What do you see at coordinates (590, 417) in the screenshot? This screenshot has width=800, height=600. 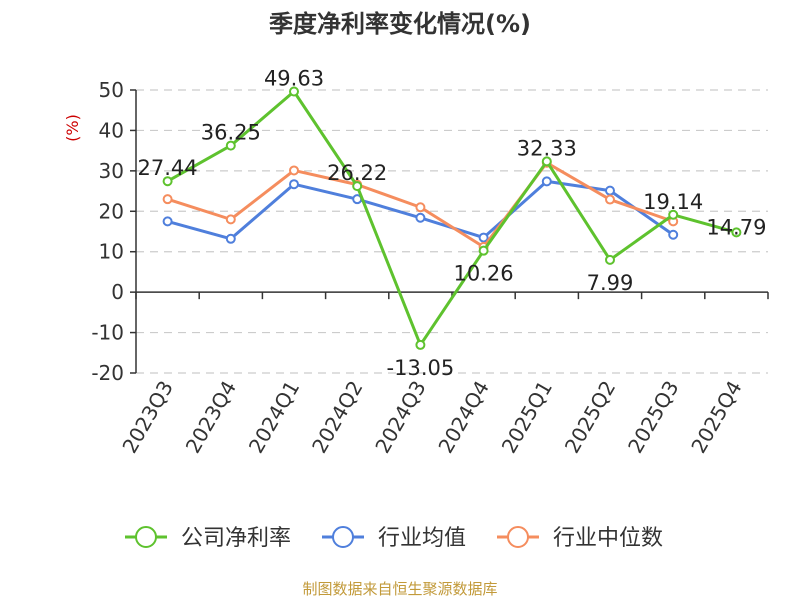 I see `x-tick-label: 2025Q2` at bounding box center [590, 417].